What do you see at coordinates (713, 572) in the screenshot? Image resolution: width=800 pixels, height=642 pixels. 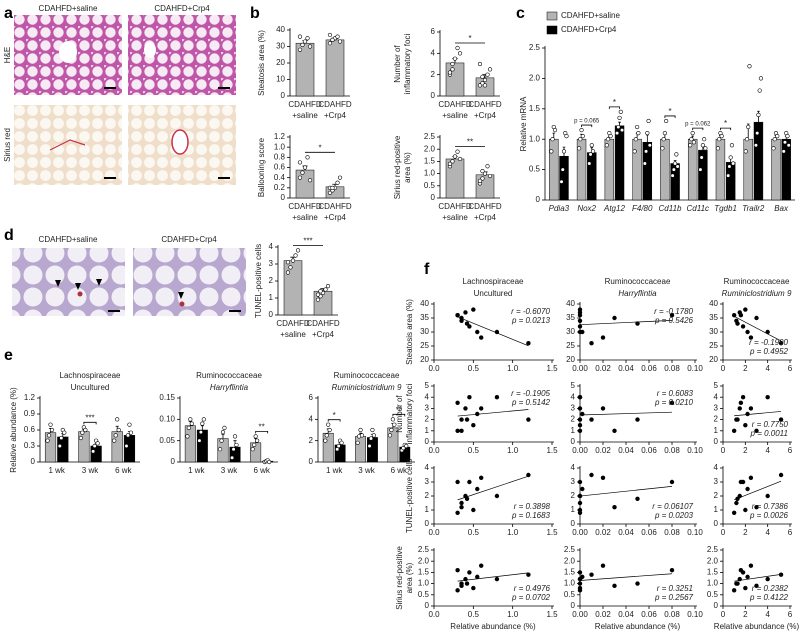 I see `y-tick-label: 1.5` at bounding box center [713, 572].